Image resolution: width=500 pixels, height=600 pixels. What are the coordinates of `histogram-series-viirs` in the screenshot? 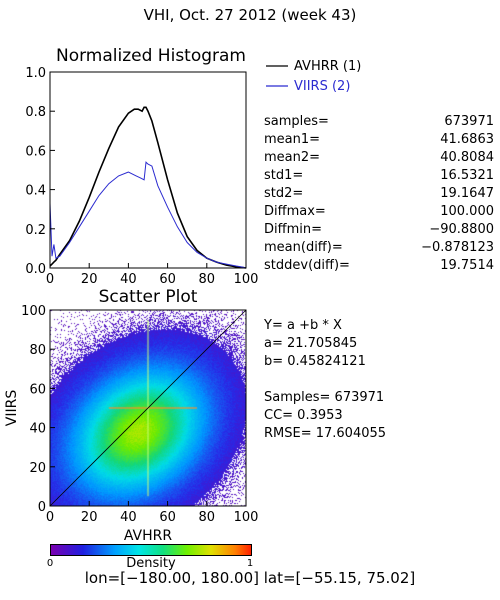 It's located at (148, 215).